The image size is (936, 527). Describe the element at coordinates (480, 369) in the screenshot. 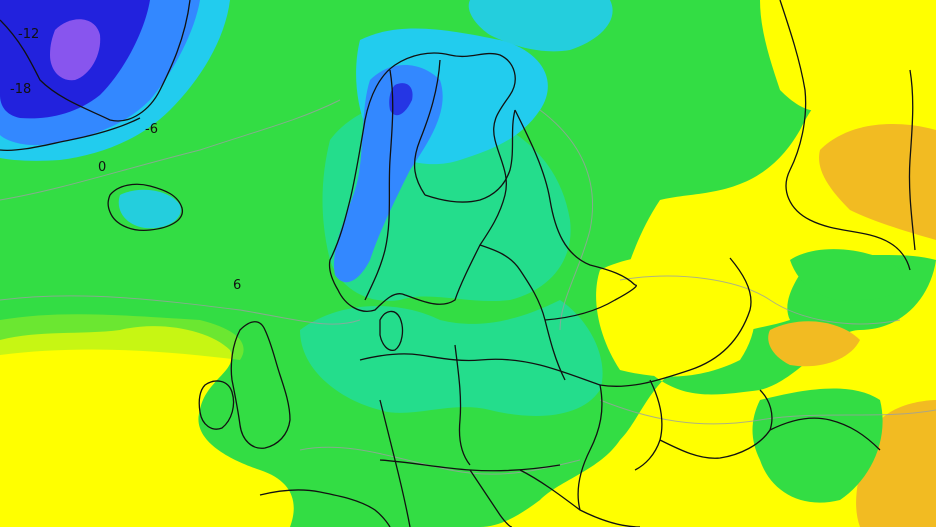

I see `border-central-europe` at that location.